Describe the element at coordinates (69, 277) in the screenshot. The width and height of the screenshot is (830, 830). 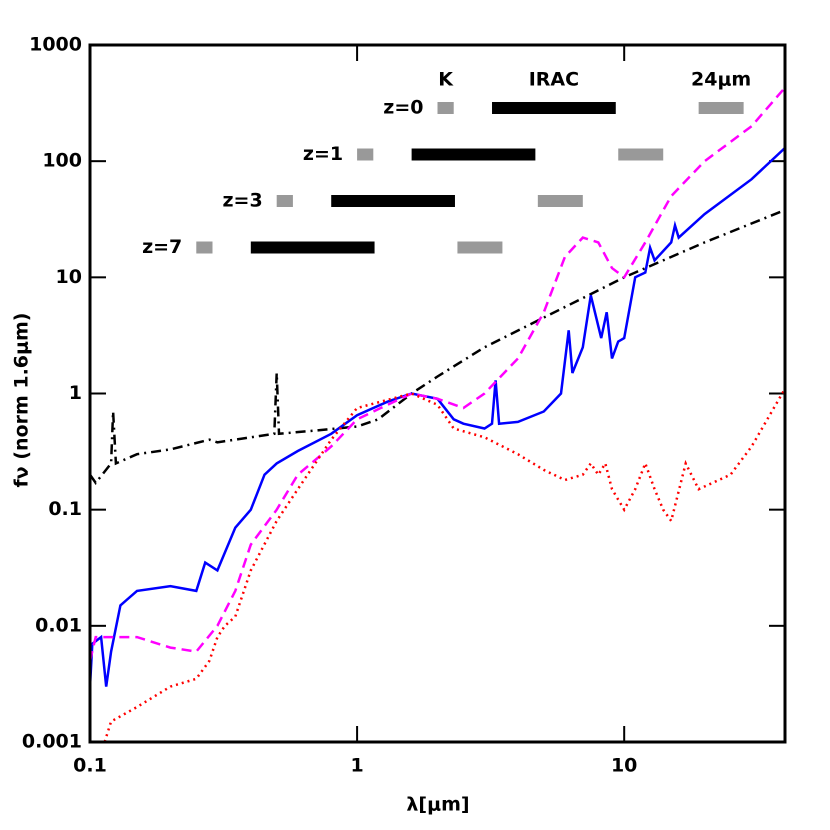
I see `y-tick-label: 10` at that location.